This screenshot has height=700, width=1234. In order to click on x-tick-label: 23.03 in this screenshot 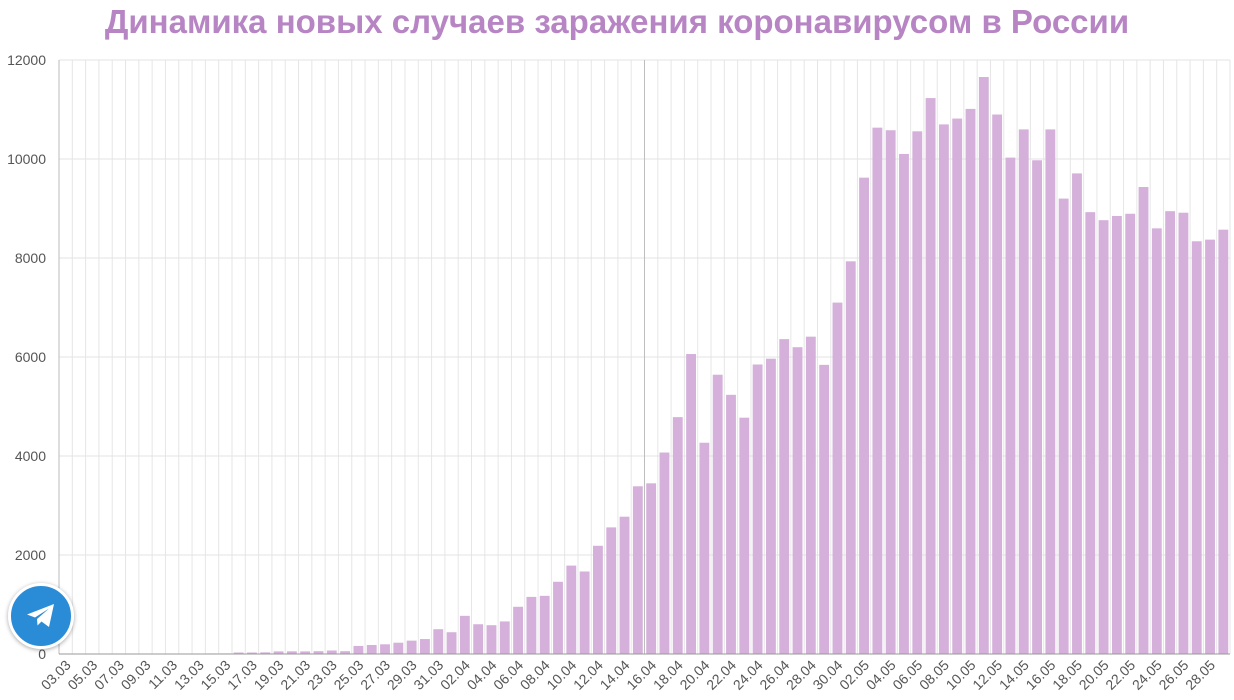, I will do `click(322, 675)`.